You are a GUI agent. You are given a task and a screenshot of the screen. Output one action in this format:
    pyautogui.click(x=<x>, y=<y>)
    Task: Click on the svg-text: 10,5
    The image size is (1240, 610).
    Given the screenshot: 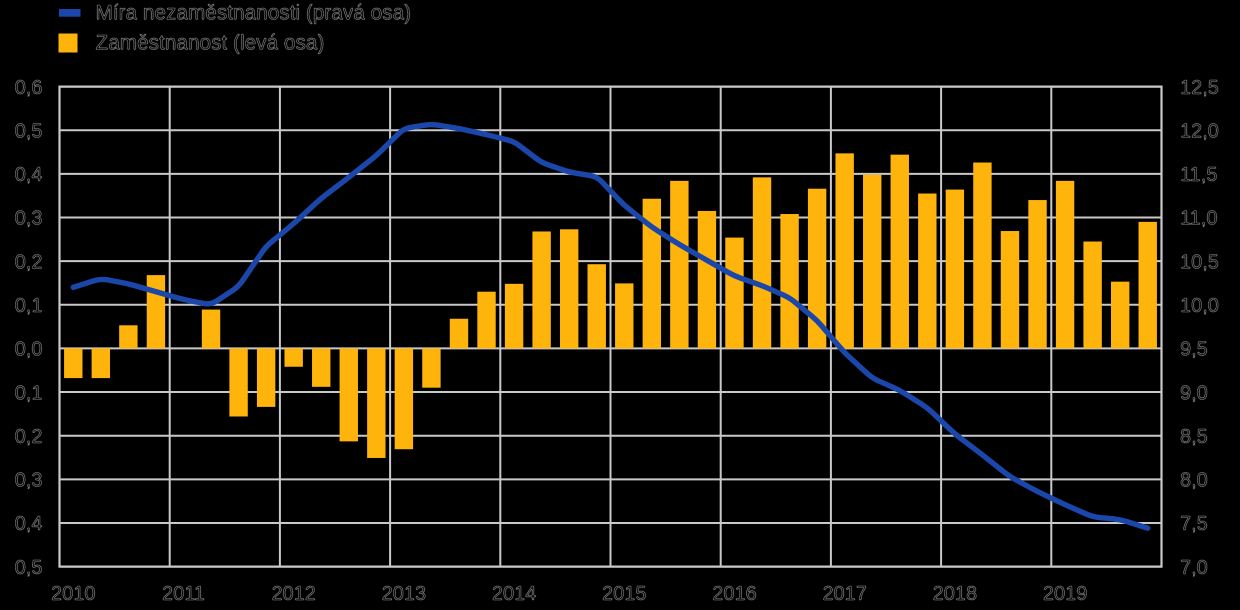 What is the action you would take?
    pyautogui.click(x=1199, y=262)
    